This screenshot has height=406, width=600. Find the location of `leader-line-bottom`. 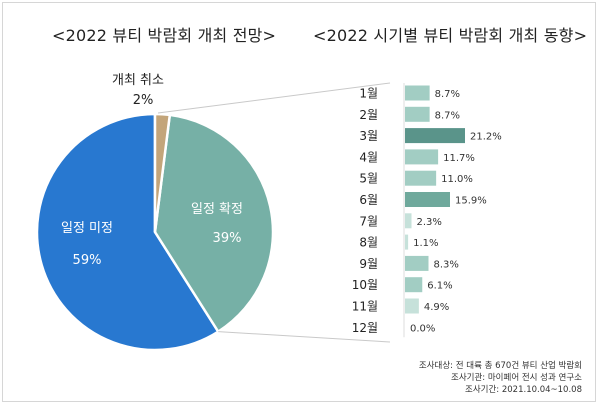

leader-line-bottom is located at coordinates (304, 337).